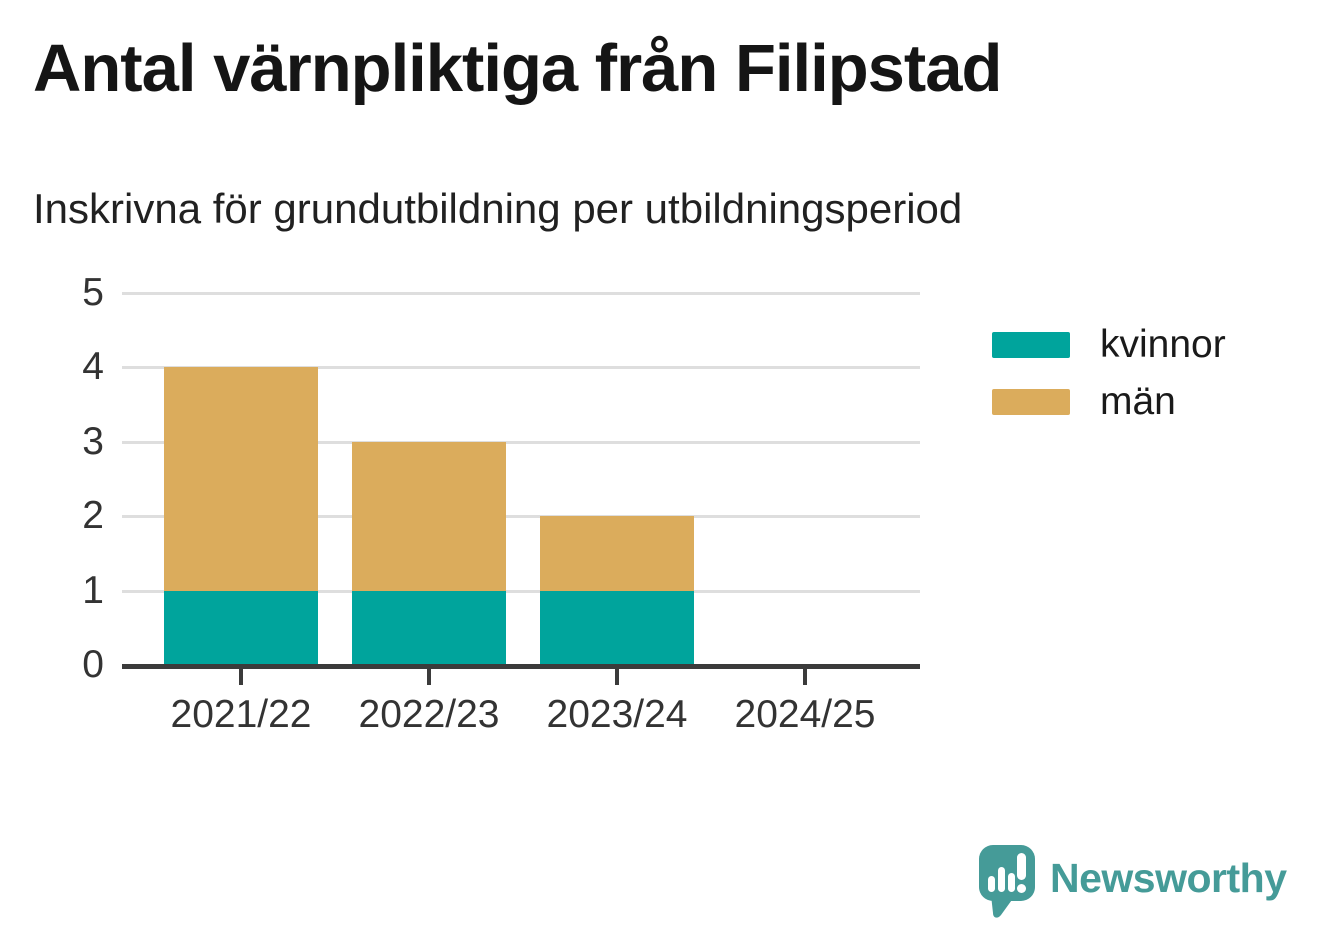  I want to click on x-tick-2023/24, so click(617, 675).